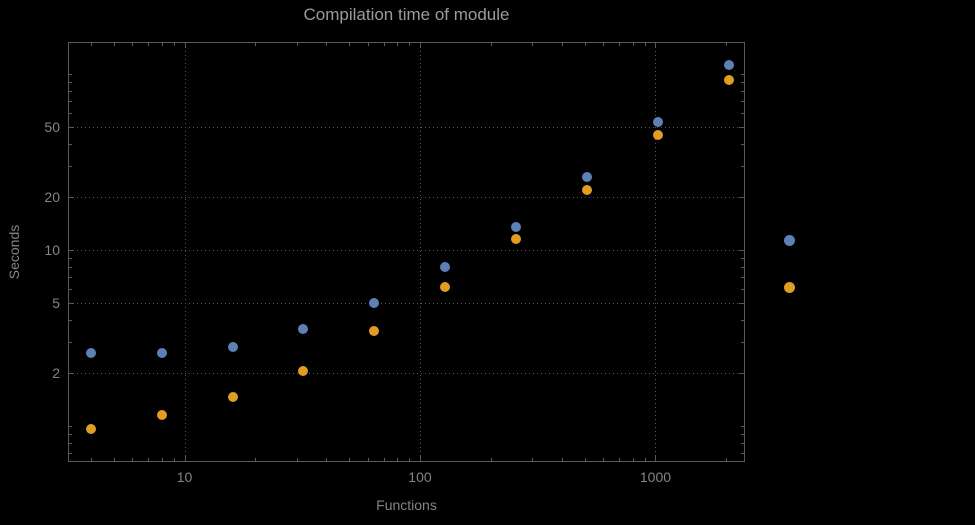 The height and width of the screenshot is (525, 975). I want to click on series-2-marker, so click(789, 287).